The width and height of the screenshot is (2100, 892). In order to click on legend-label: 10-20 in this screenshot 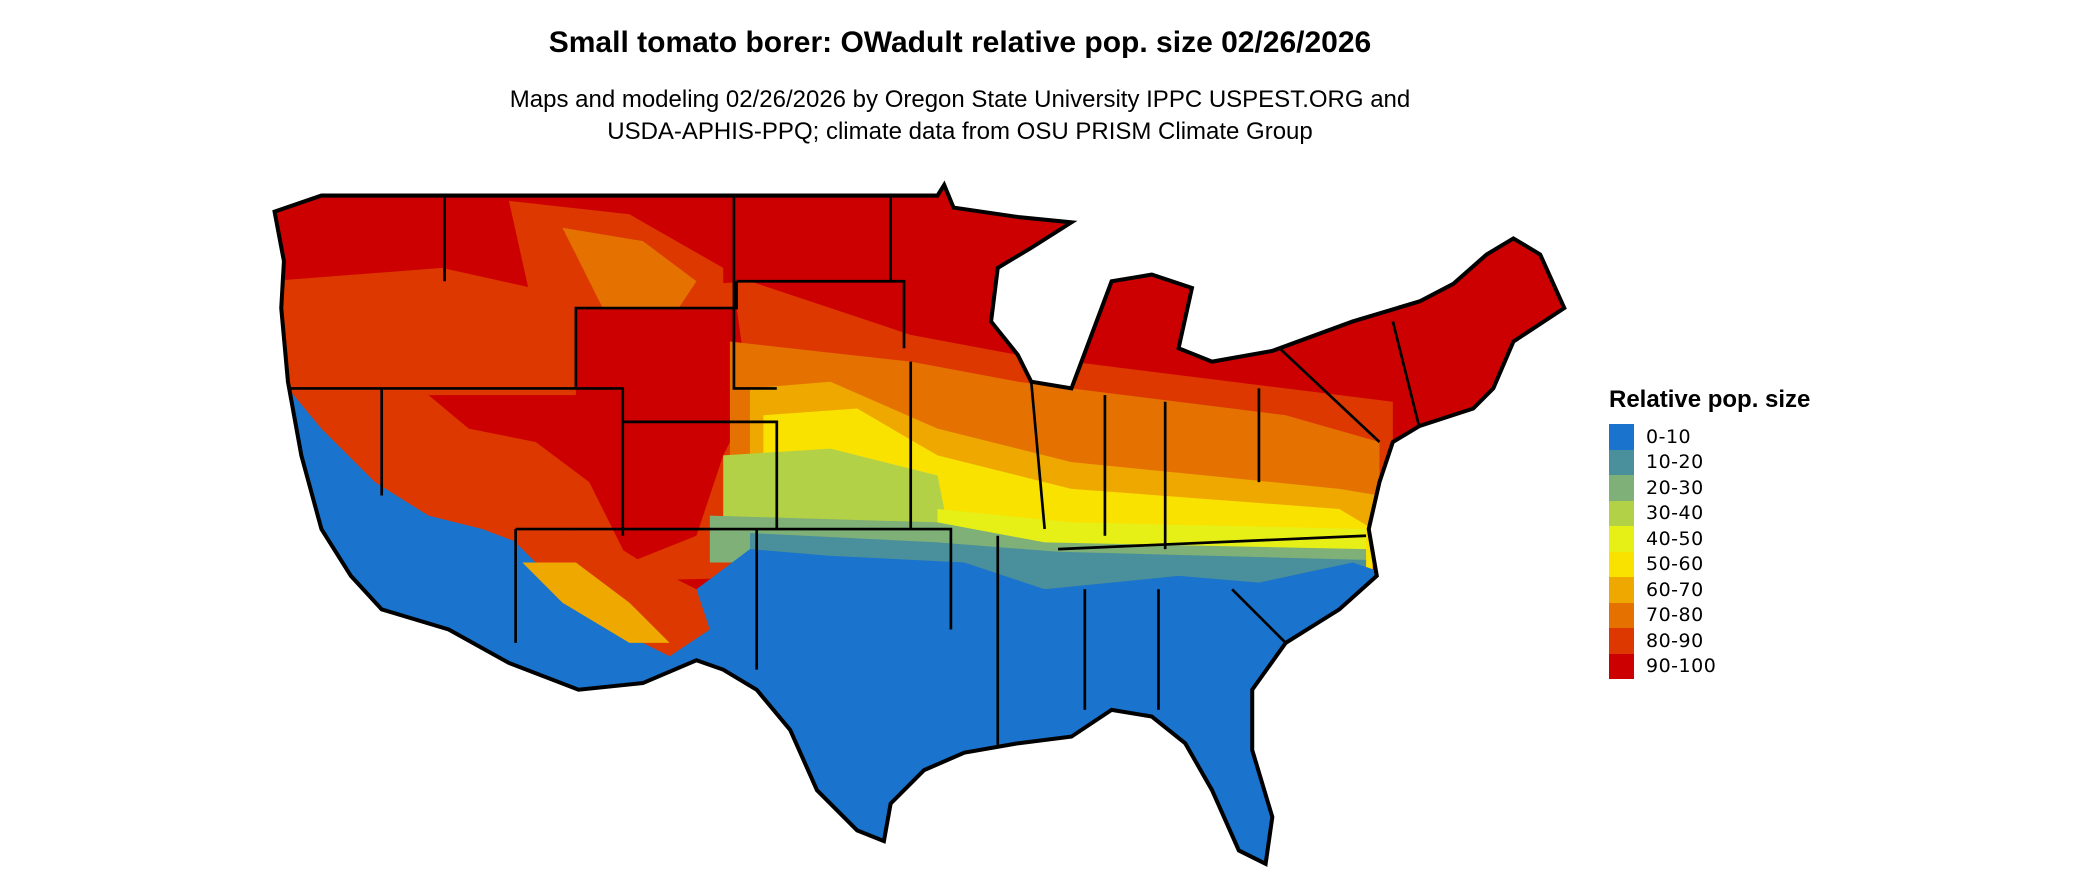, I will do `click(1675, 462)`.